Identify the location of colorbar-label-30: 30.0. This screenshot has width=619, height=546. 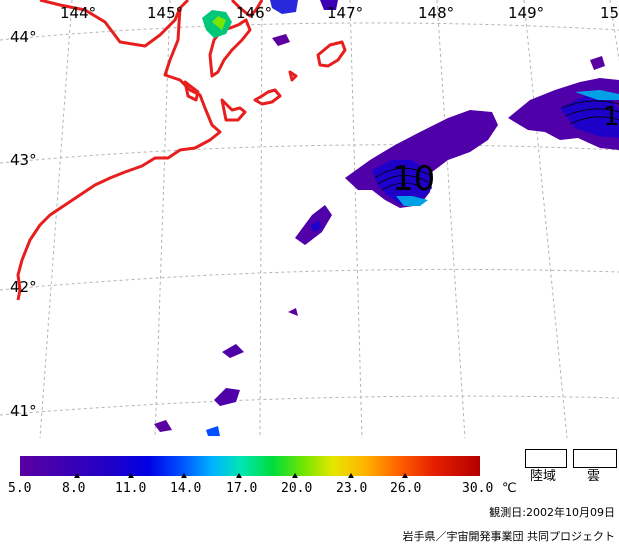
(478, 488).